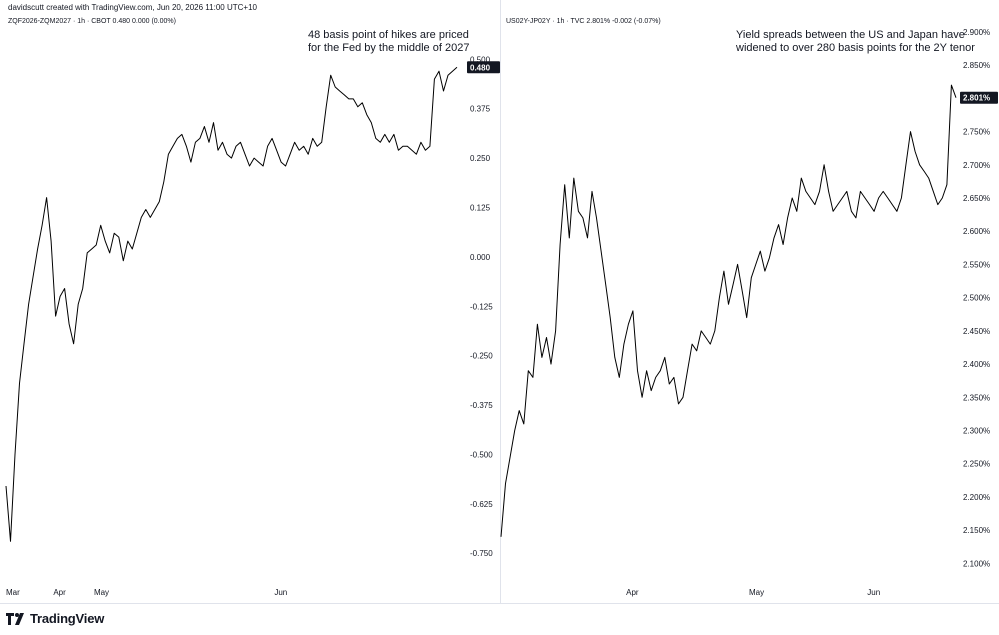 Image resolution: width=999 pixels, height=635 pixels. Describe the element at coordinates (481, 306) in the screenshot. I see `y-tick-label: -0.125` at that location.